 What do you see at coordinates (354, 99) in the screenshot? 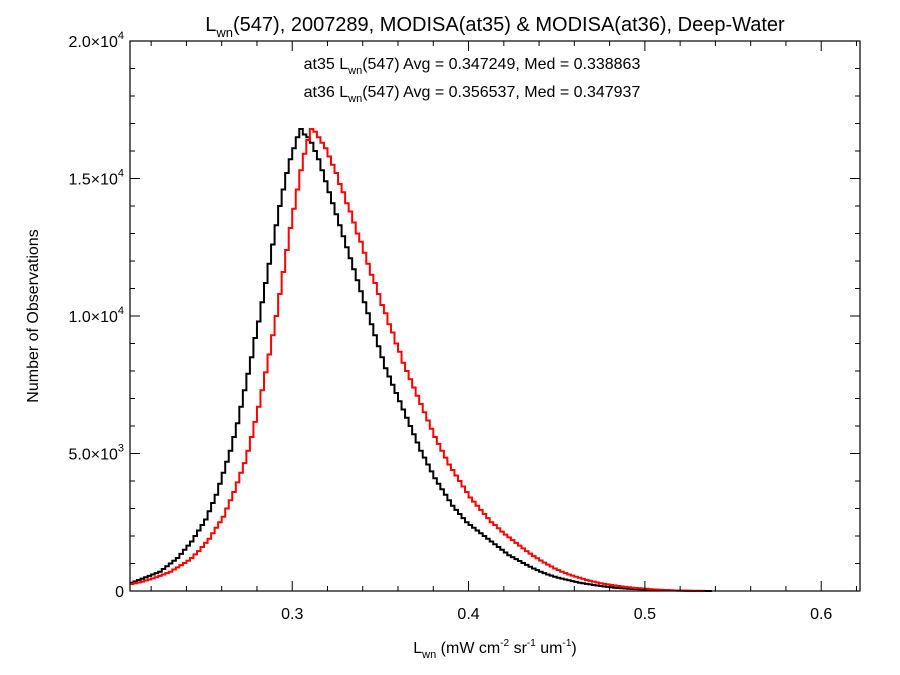
I see `stat-at36-sub: wn` at bounding box center [354, 99].